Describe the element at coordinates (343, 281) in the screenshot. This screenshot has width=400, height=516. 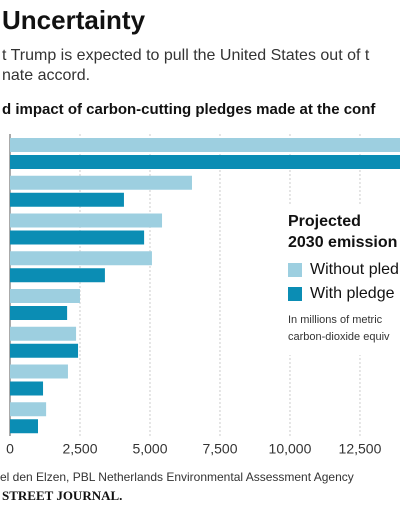
I see `legend: Without pled With pledge` at that location.